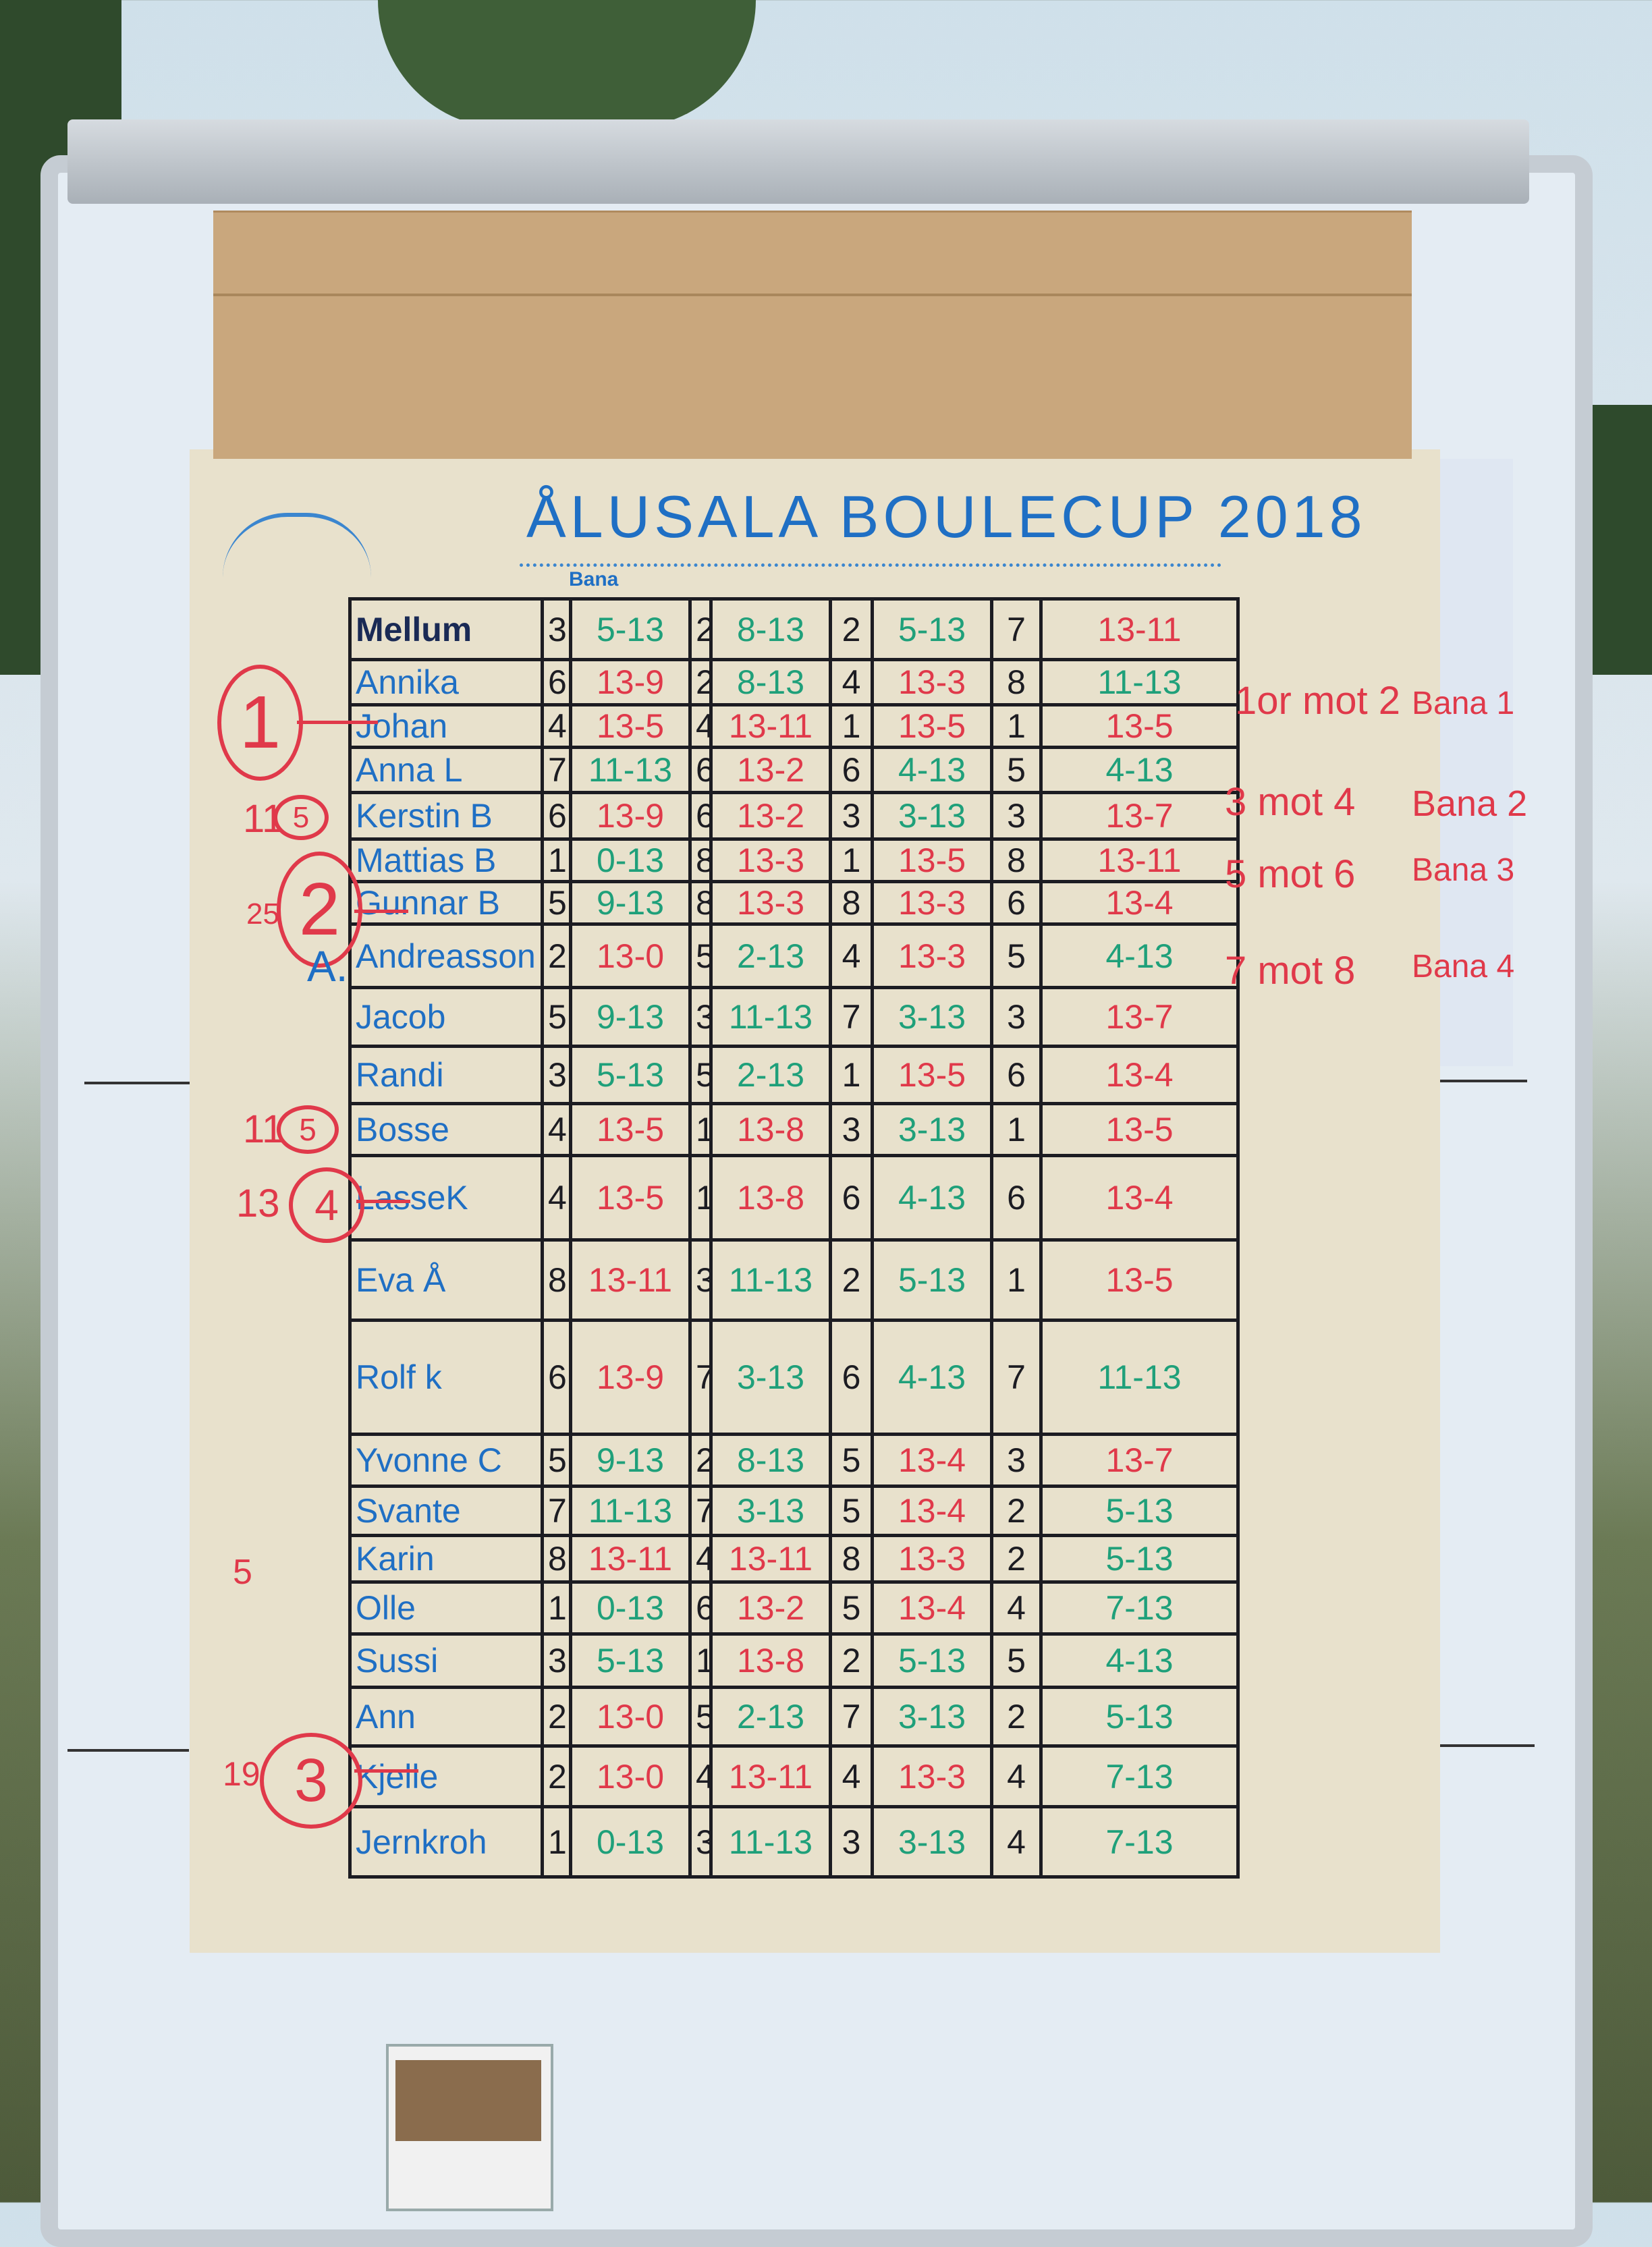  I want to click on whiteboard-rail, so click(798, 161).